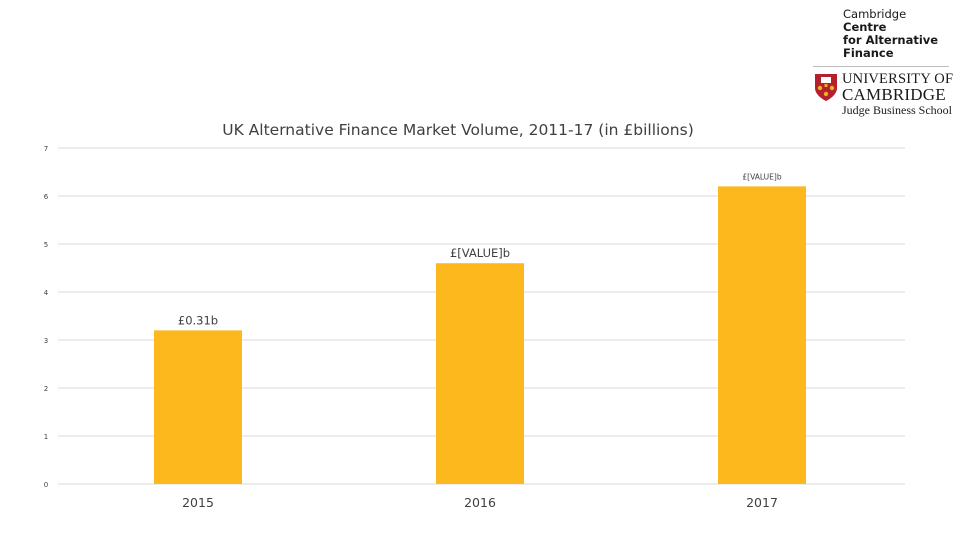 Image resolution: width=960 pixels, height=540 pixels. What do you see at coordinates (46, 437) in the screenshot?
I see `y-tick-label: 1` at bounding box center [46, 437].